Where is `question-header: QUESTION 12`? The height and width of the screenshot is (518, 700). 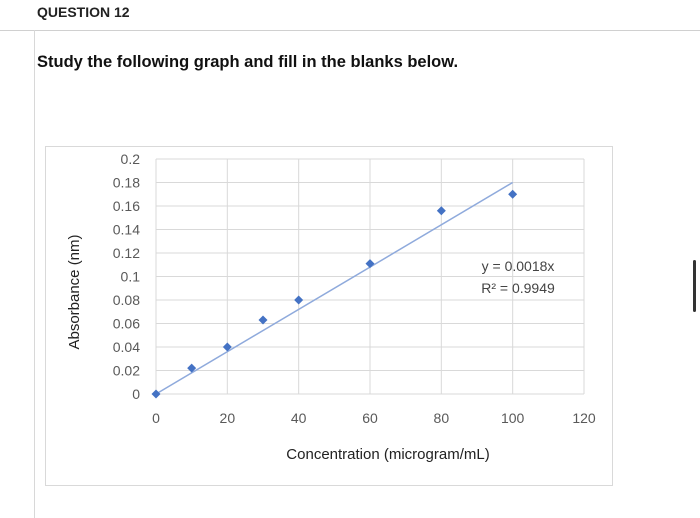
question-header: QUESTION 12 is located at coordinates (350, 15).